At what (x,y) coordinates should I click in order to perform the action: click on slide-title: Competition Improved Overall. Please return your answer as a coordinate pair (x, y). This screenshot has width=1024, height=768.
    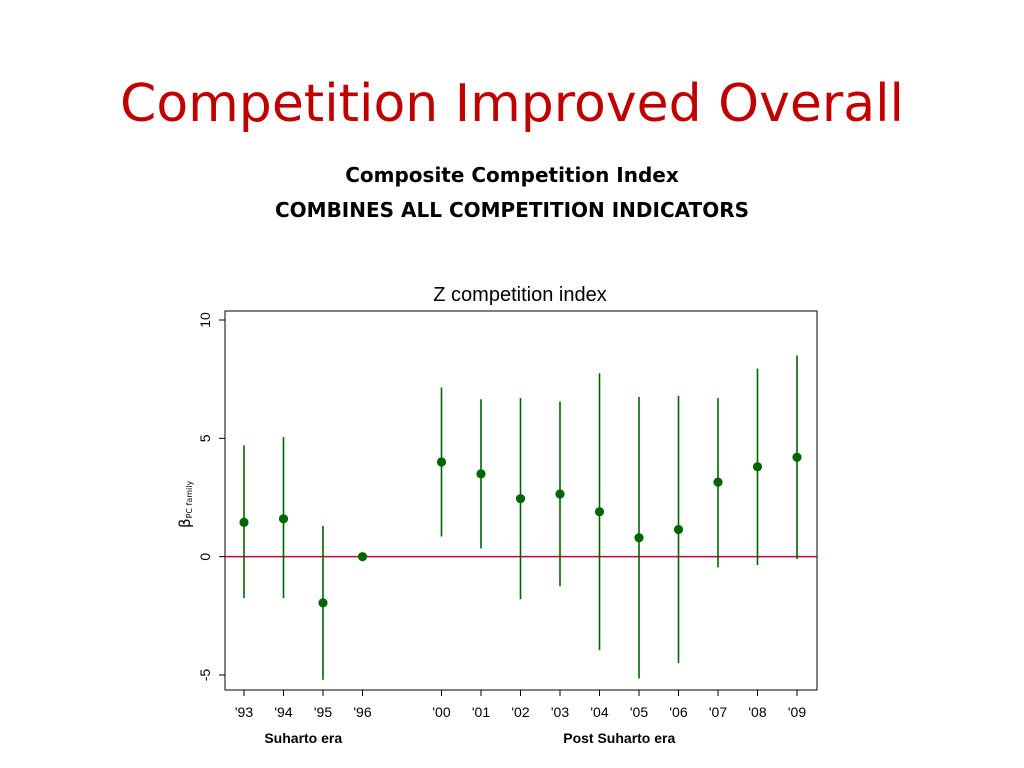
    Looking at the image, I should click on (512, 104).